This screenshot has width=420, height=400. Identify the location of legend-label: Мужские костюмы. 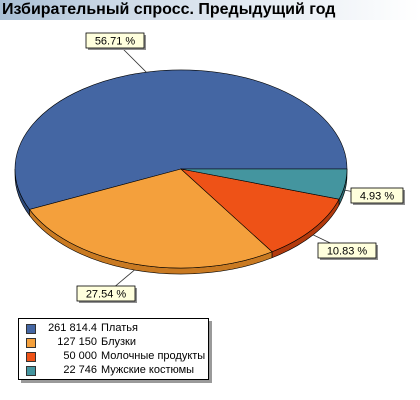
(148, 370).